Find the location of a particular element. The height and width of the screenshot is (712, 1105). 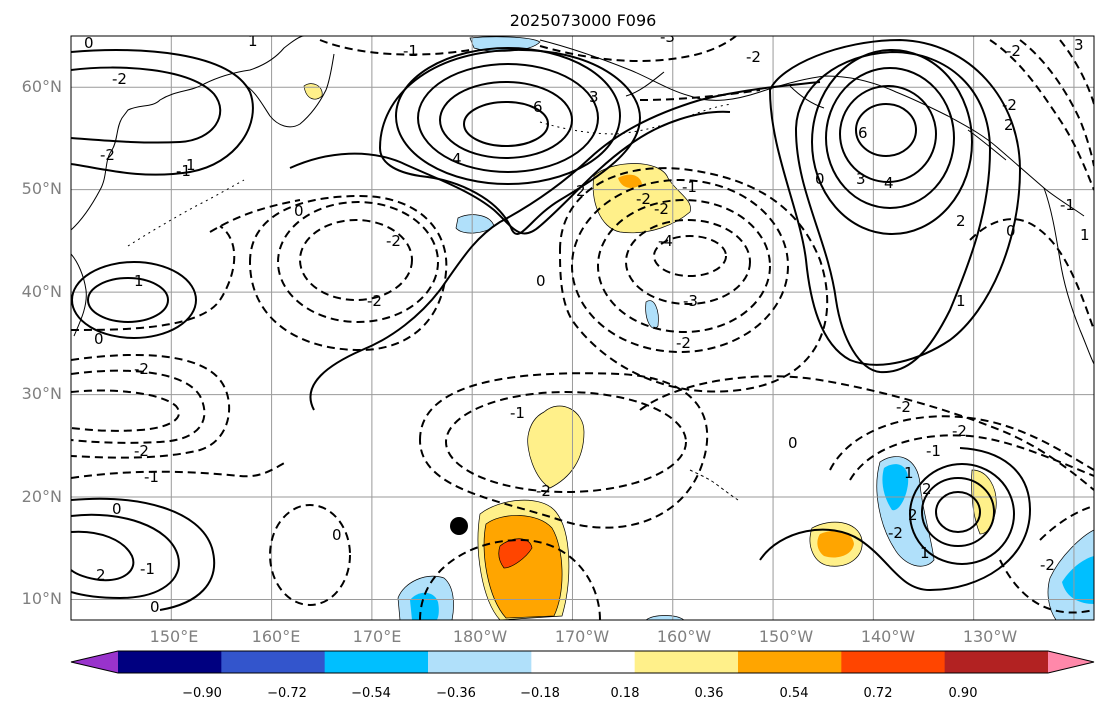

y-tick-label: 60°N is located at coordinates (42, 86).